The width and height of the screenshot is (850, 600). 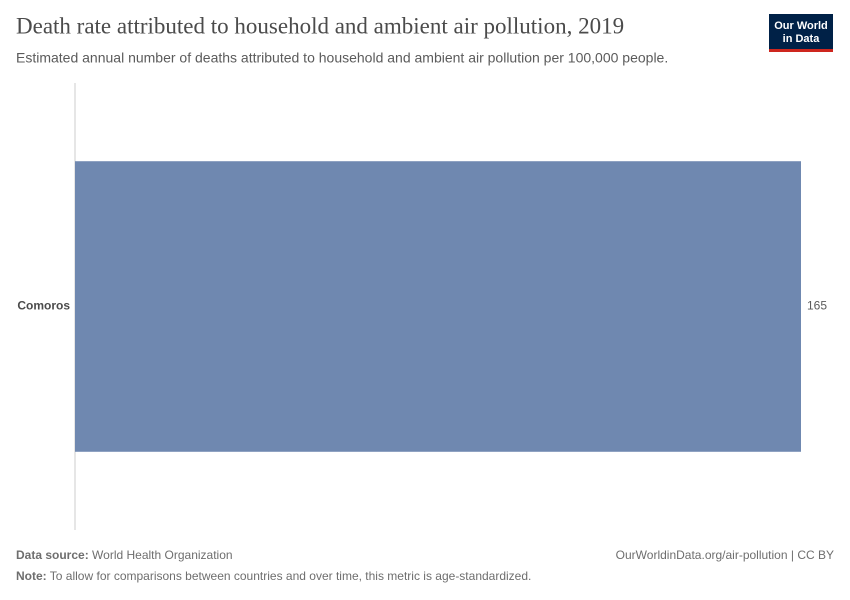 I want to click on url: OurWorldinData.org/air-pollution | CC BY, so click(x=725, y=555).